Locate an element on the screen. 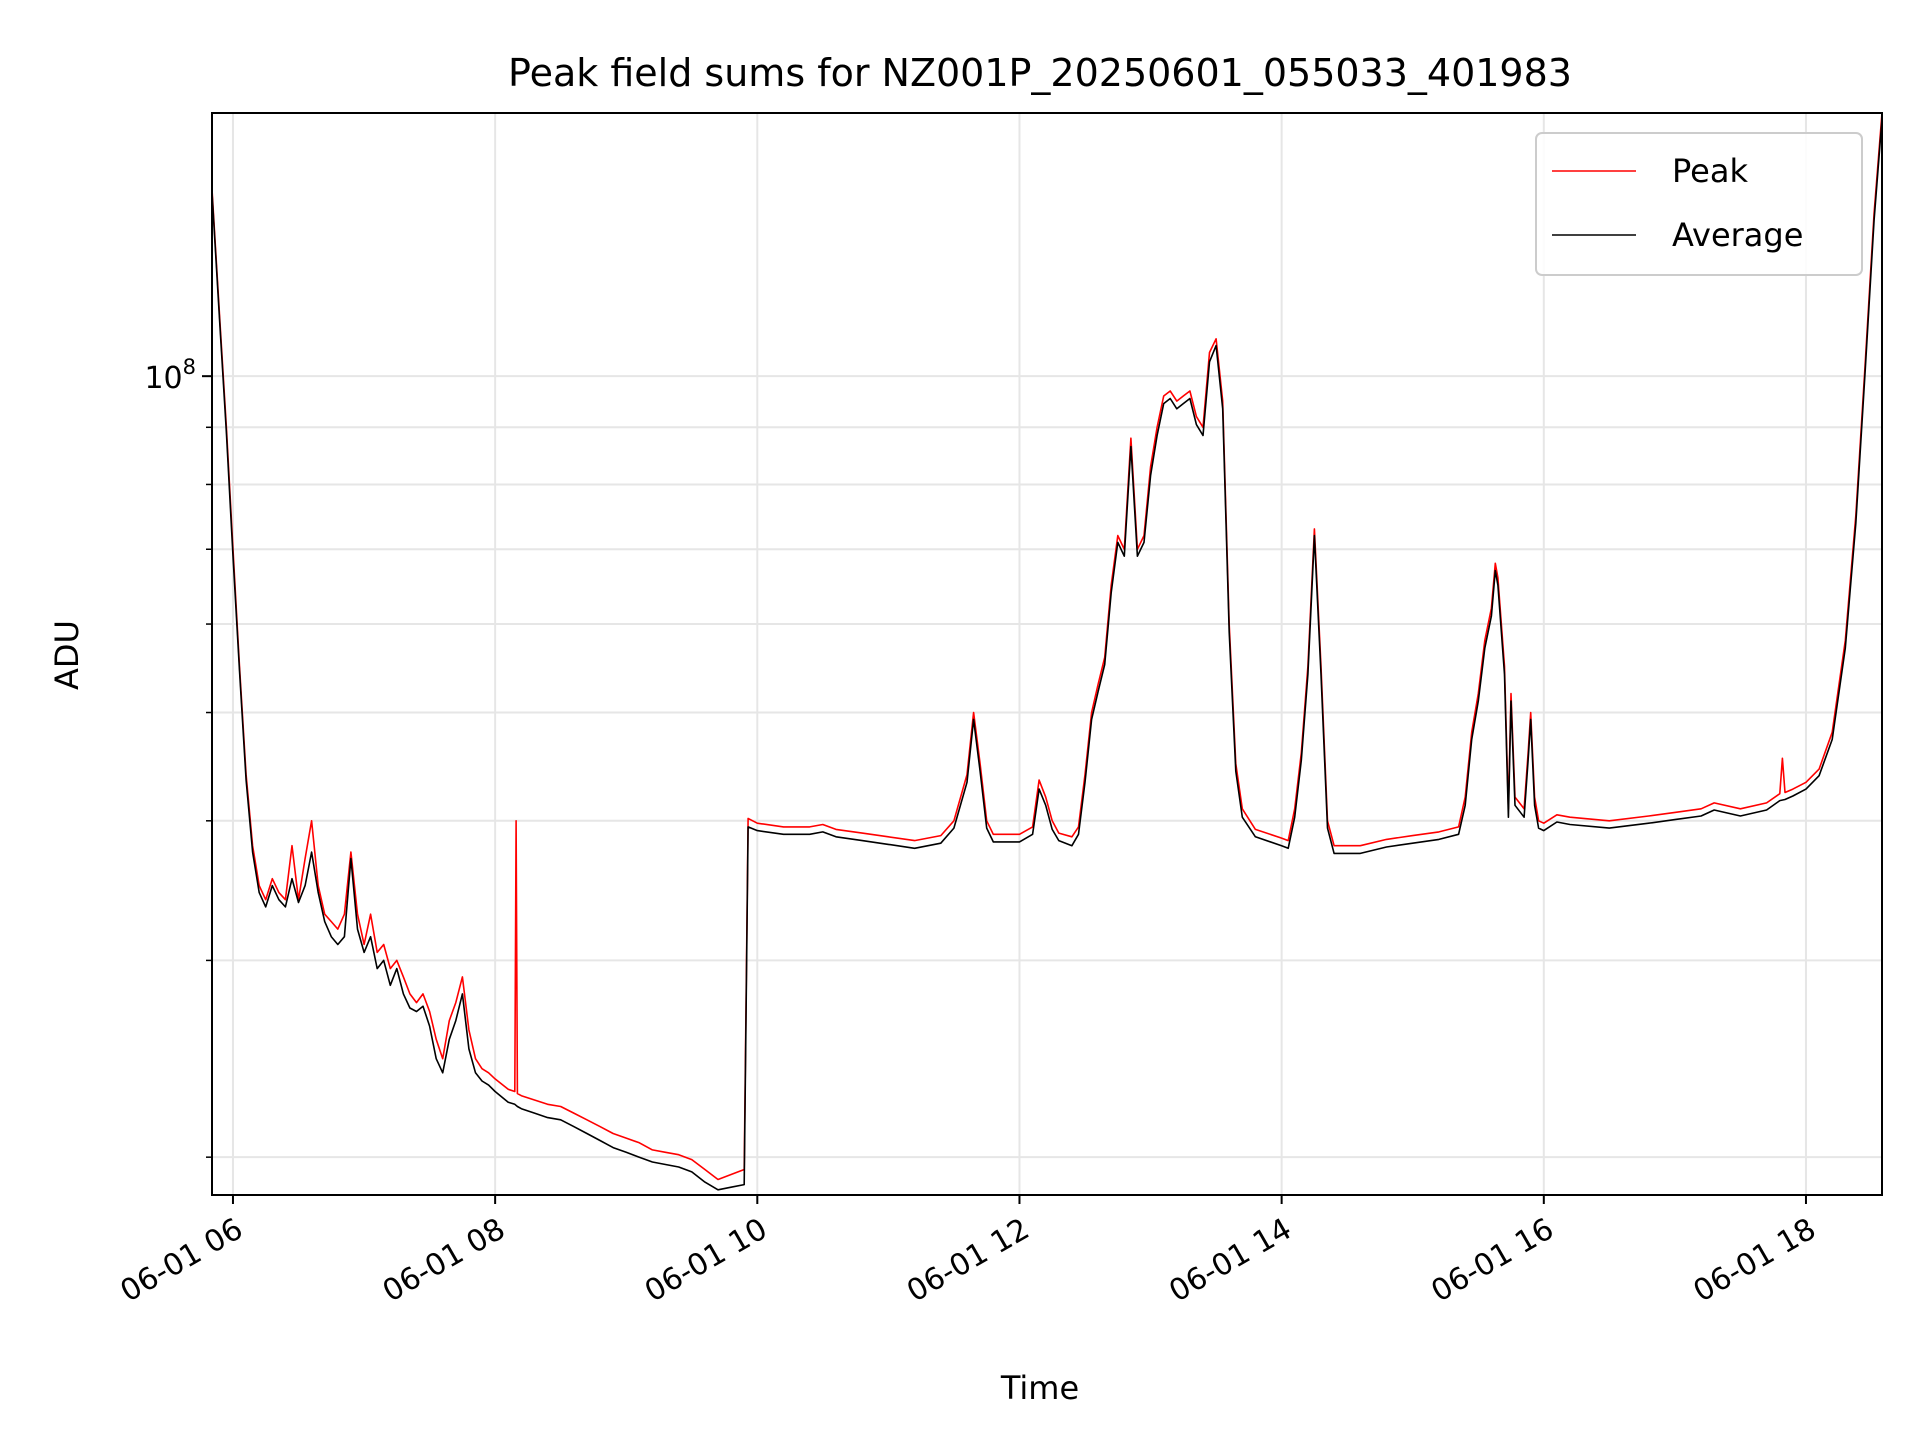 The width and height of the screenshot is (1920, 1440). legend-label: Peak is located at coordinates (1710, 171).